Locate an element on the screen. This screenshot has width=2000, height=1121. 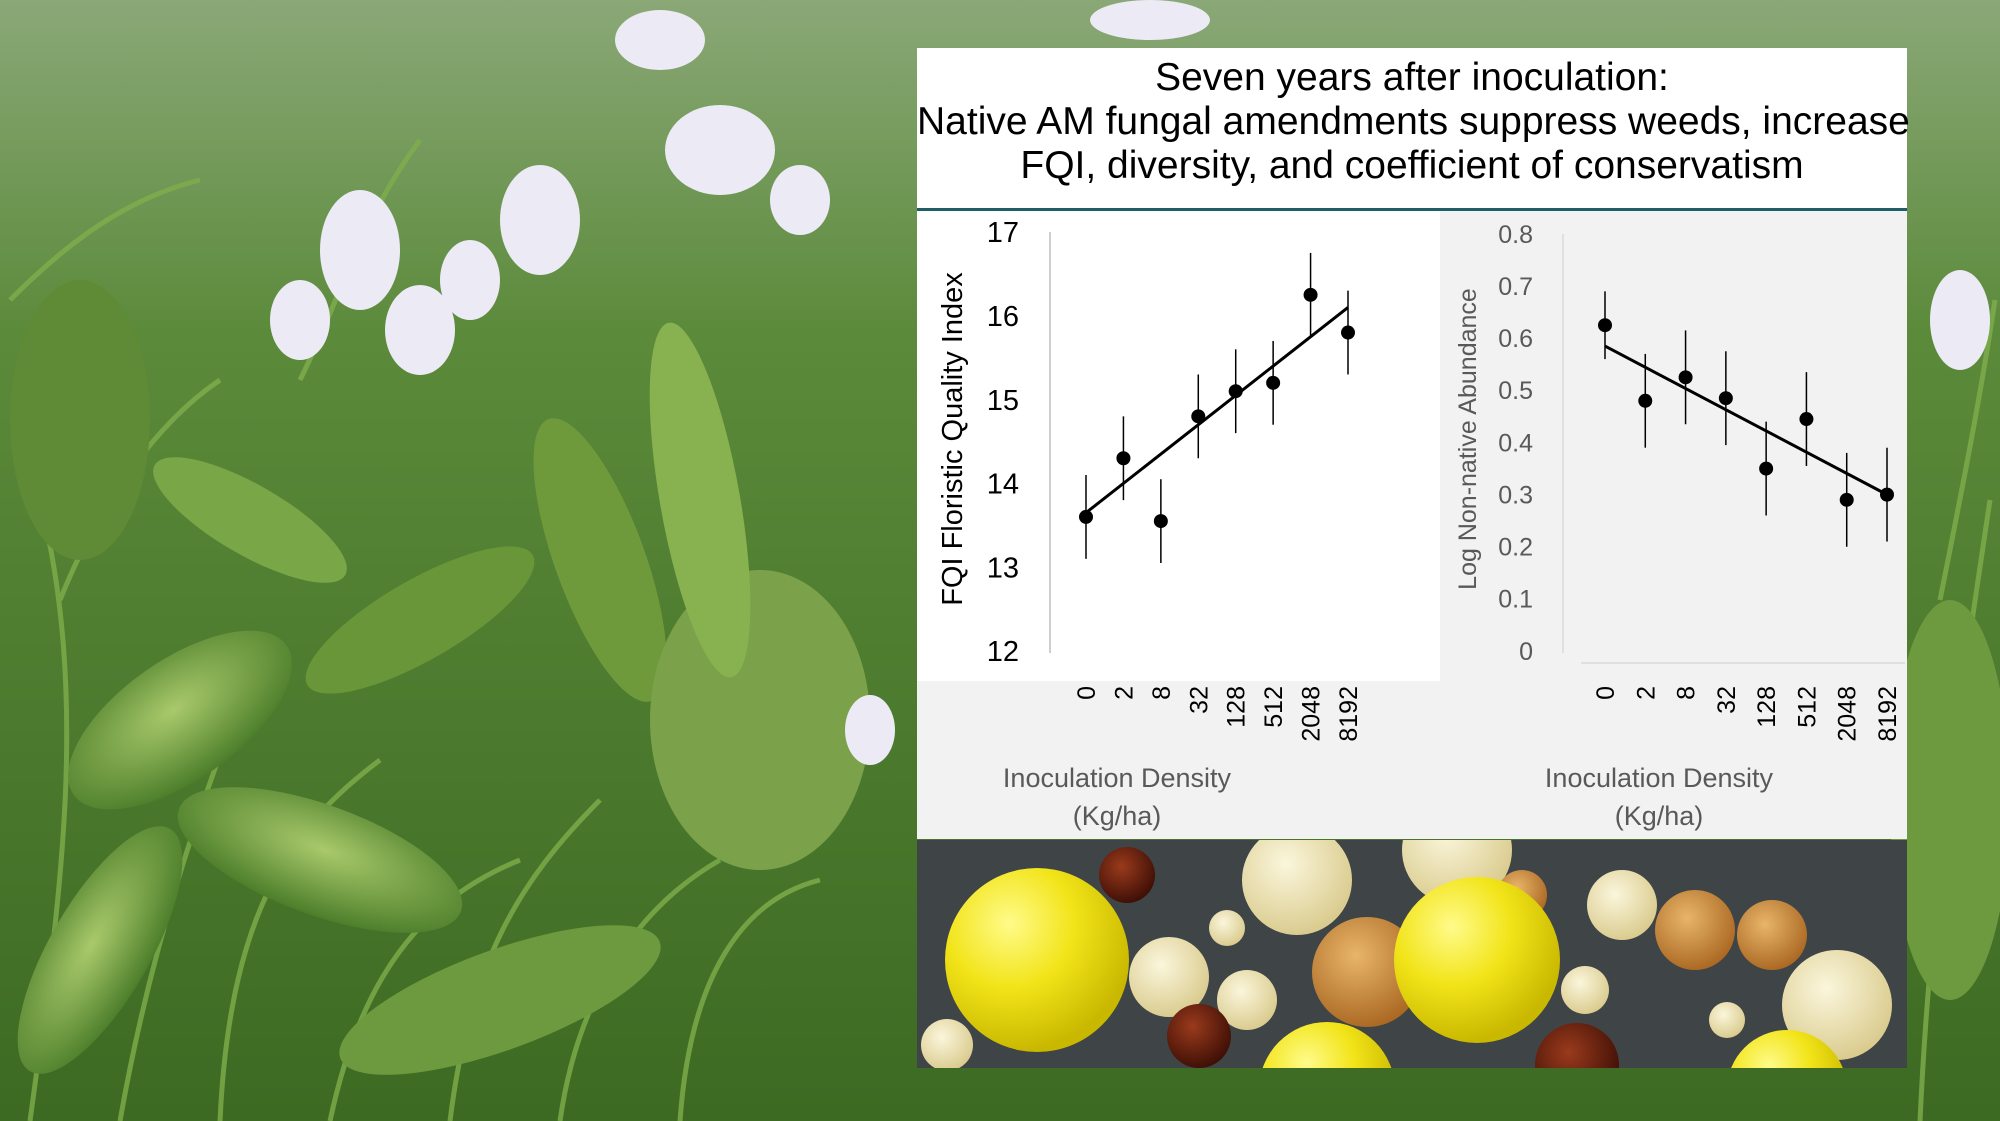
fqi-y-tick-label: 14 is located at coordinates (1003, 485).